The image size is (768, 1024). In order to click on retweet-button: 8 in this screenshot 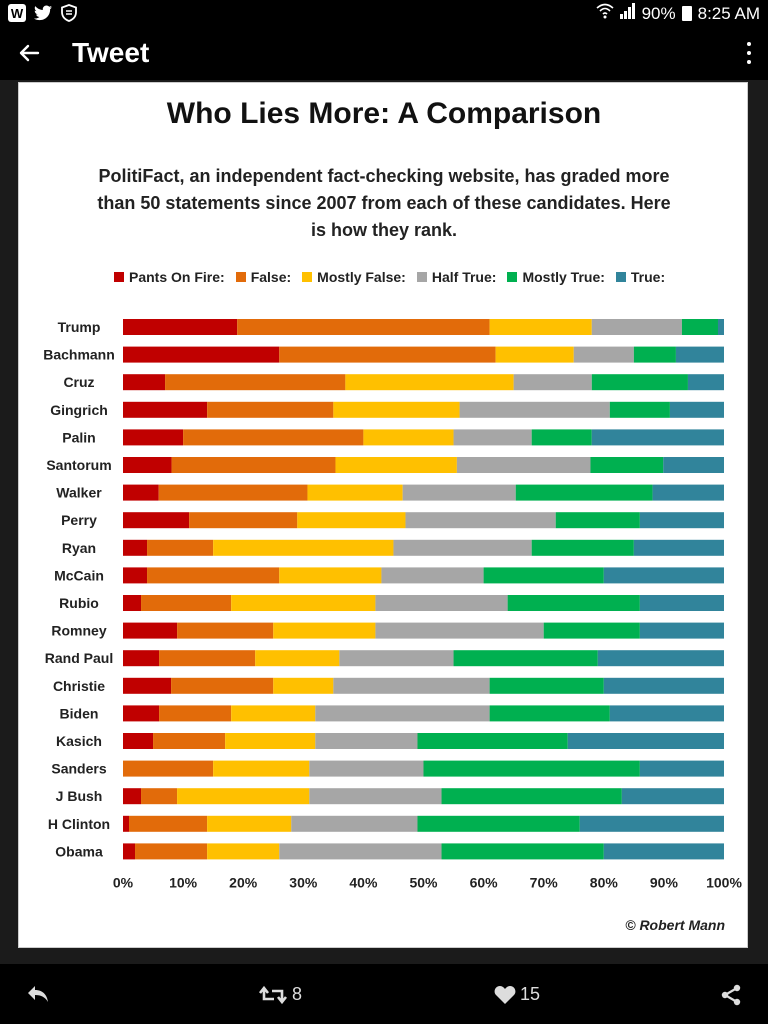, I will do `click(280, 994)`.